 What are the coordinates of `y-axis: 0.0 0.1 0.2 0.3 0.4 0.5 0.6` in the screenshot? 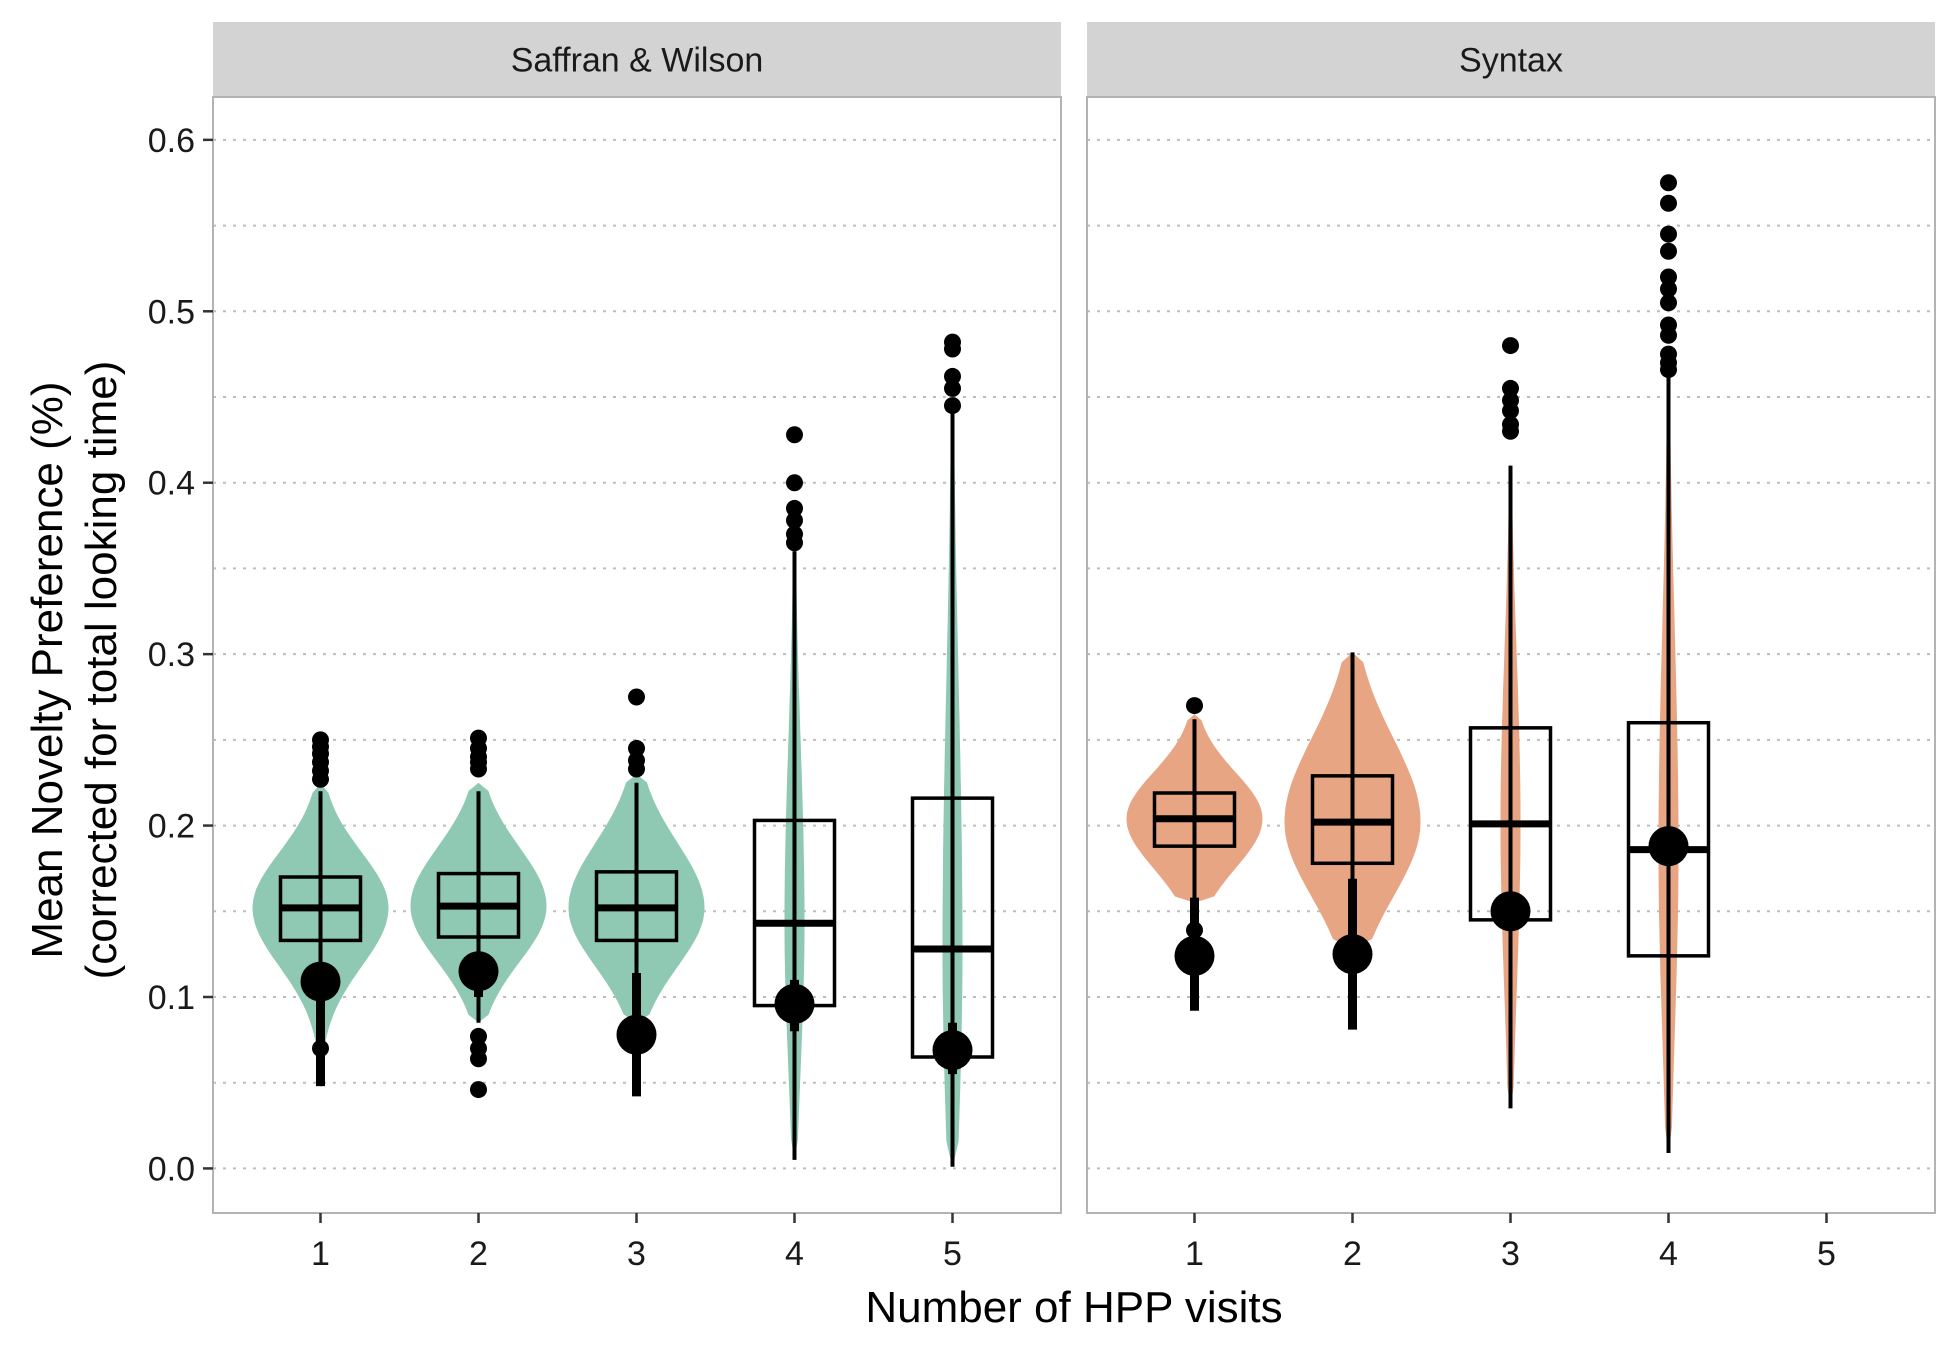 It's located at (180, 655).